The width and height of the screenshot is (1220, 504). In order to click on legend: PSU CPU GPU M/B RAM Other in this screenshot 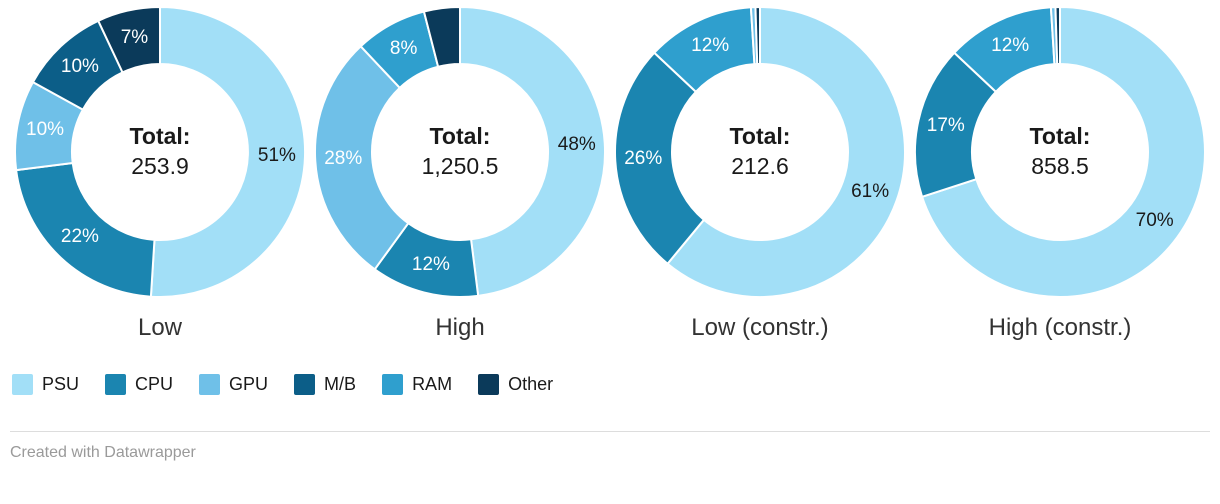, I will do `click(611, 384)`.